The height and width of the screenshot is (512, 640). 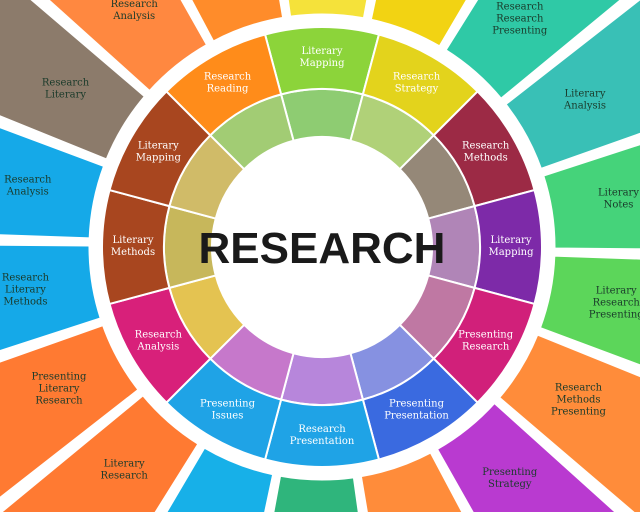 What do you see at coordinates (125, 470) in the screenshot?
I see `outer-segment-label: Literary Research` at bounding box center [125, 470].